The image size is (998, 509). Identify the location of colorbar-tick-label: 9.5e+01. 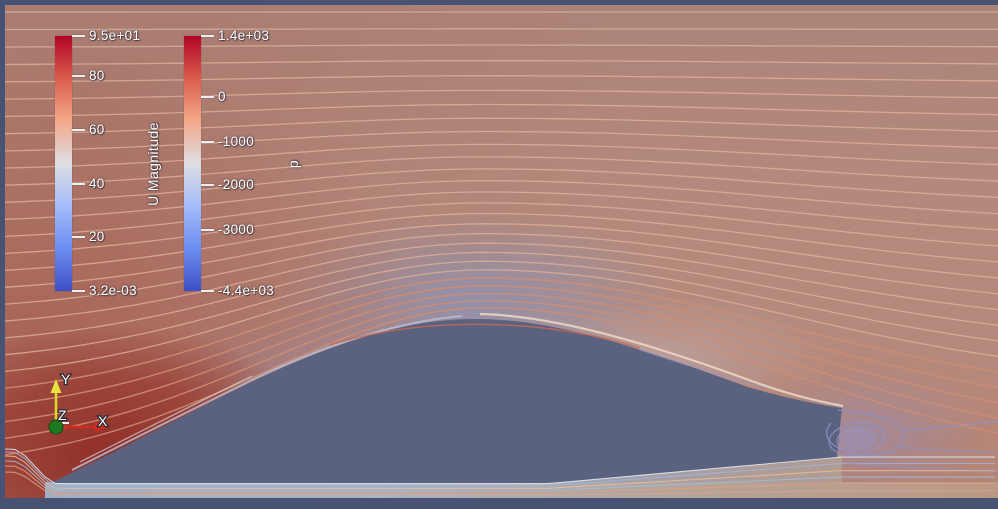
(115, 35).